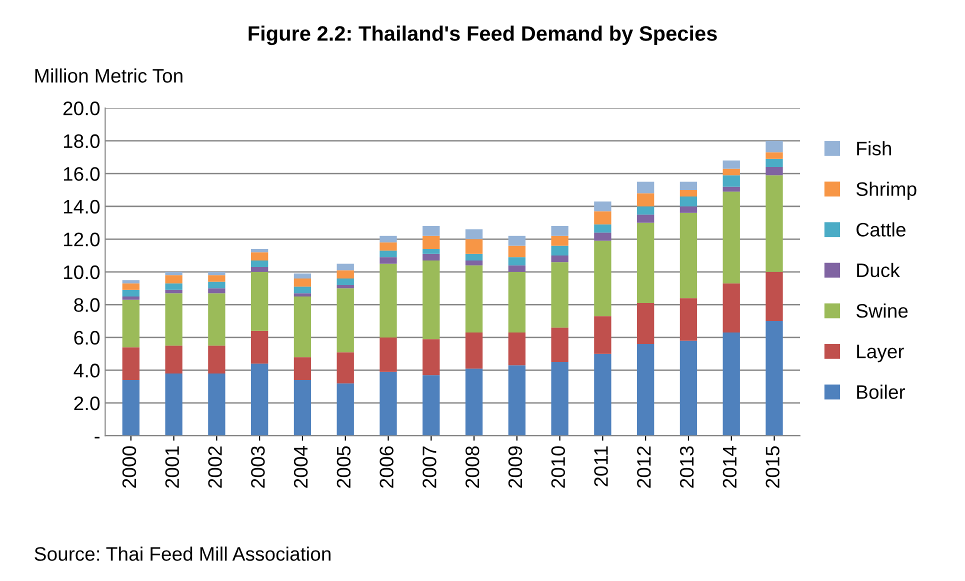 The height and width of the screenshot is (581, 965). What do you see at coordinates (601, 466) in the screenshot?
I see `x-tick-label: 2011` at bounding box center [601, 466].